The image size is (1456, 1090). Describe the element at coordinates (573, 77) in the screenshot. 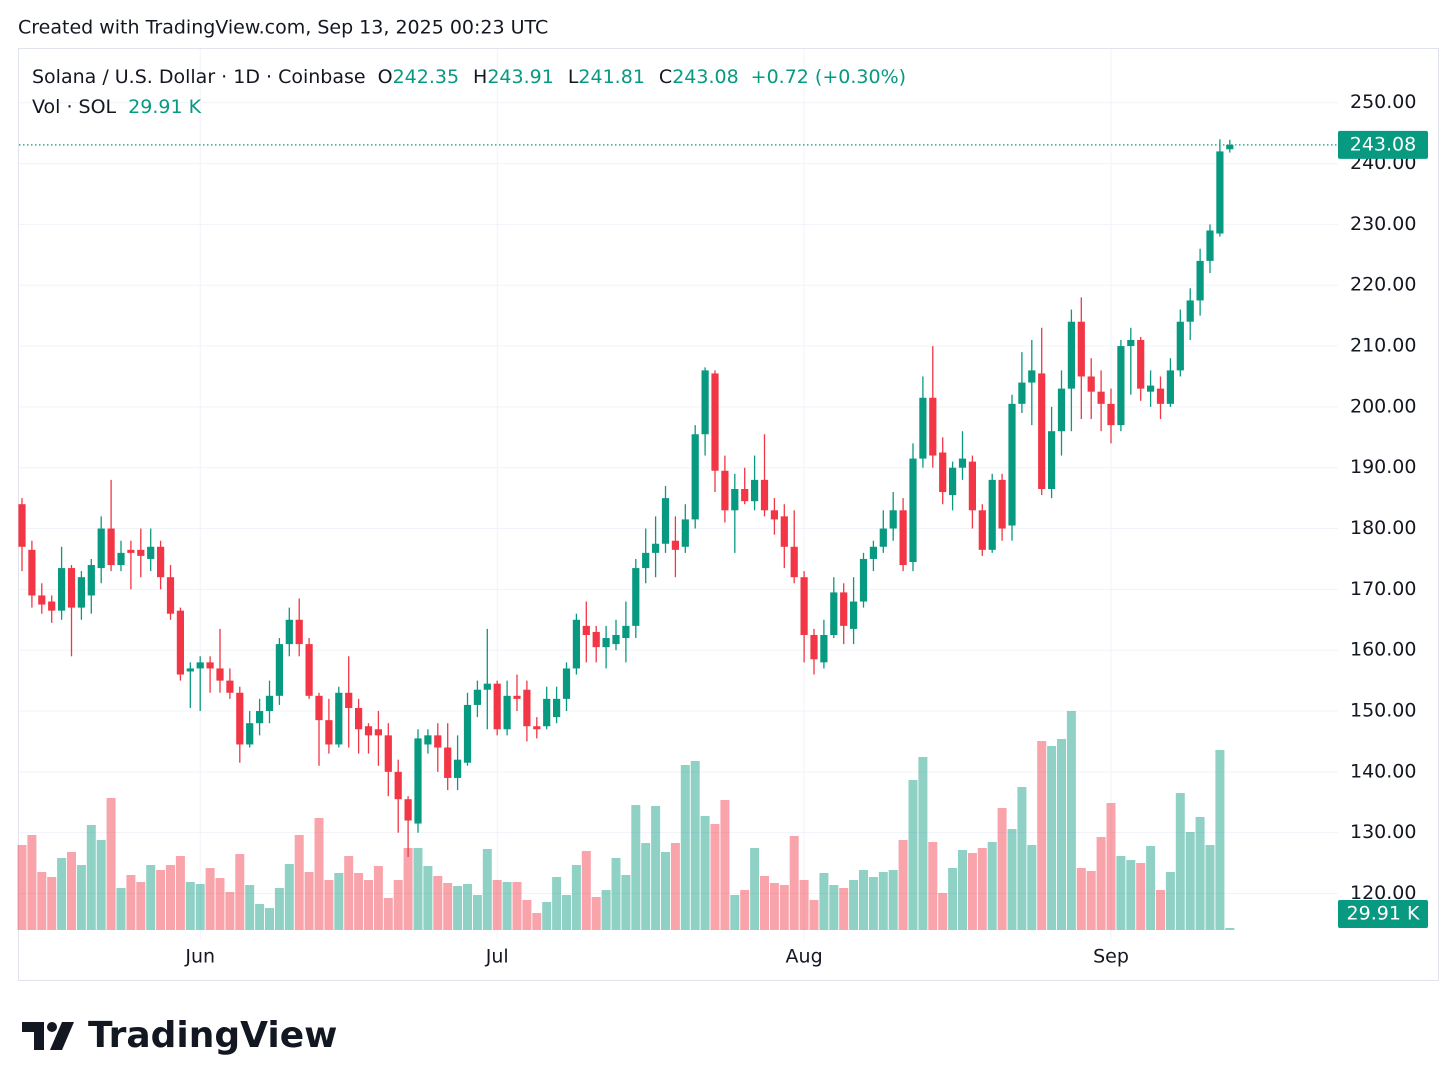

I see `legend-key: L` at that location.